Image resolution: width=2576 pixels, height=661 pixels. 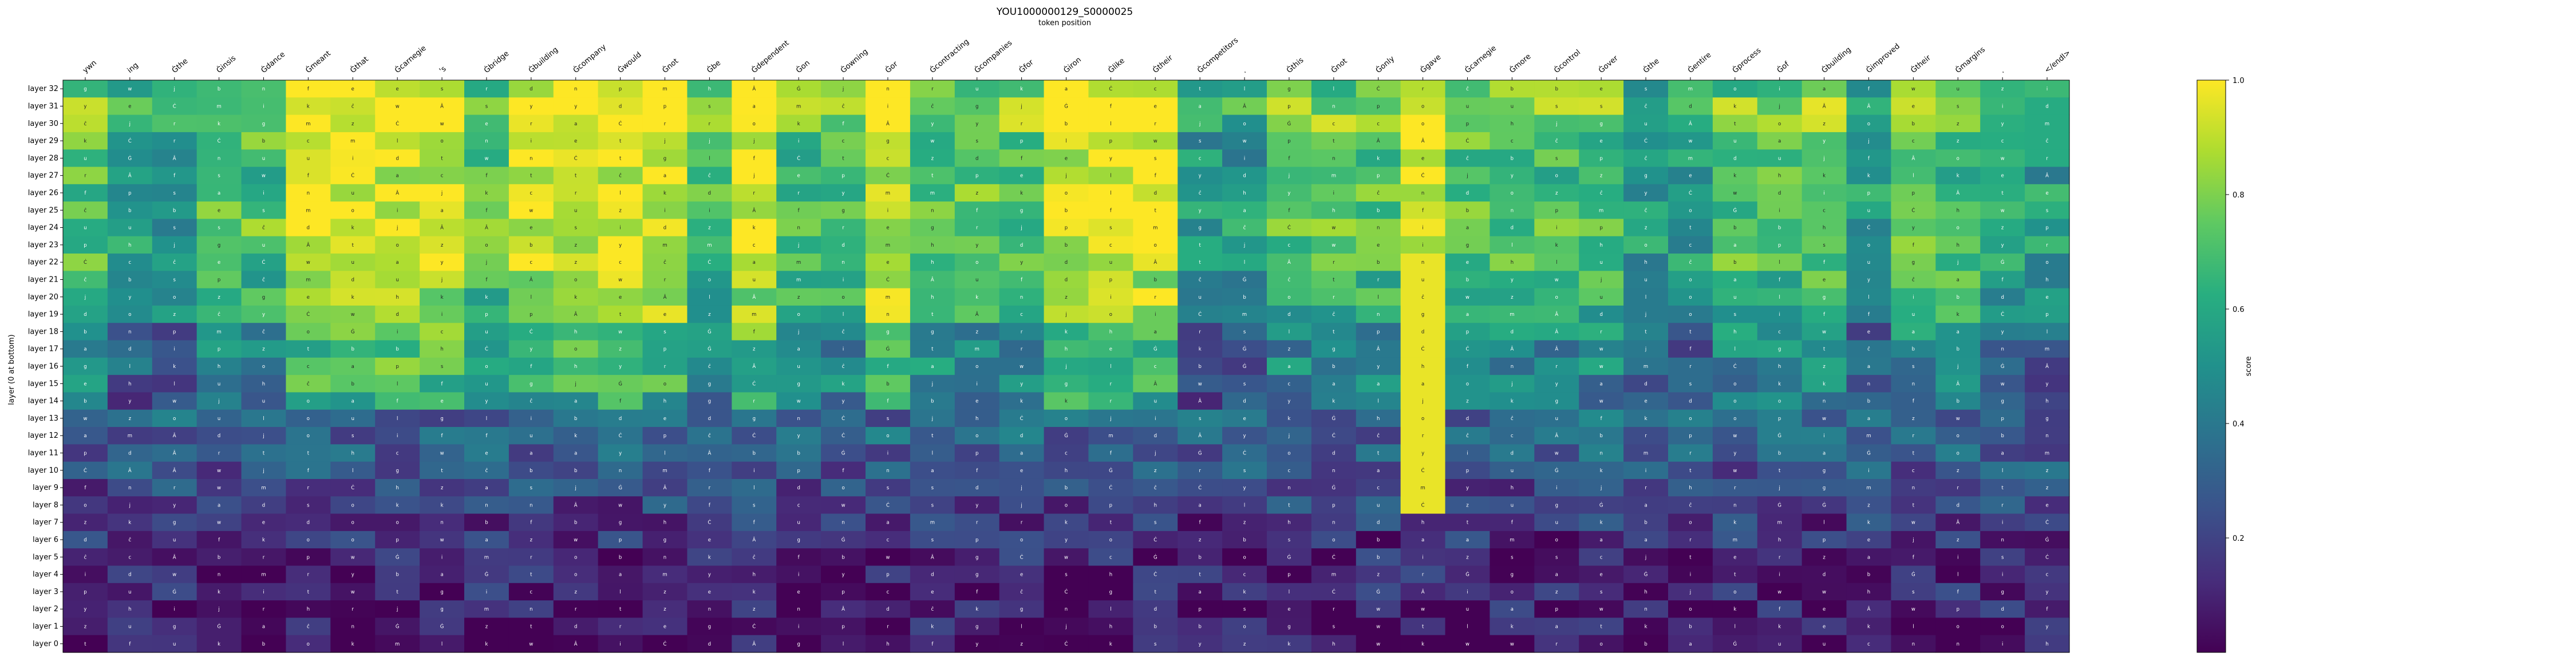 I want to click on x-tick-label: Ġentire, so click(x=1699, y=62).